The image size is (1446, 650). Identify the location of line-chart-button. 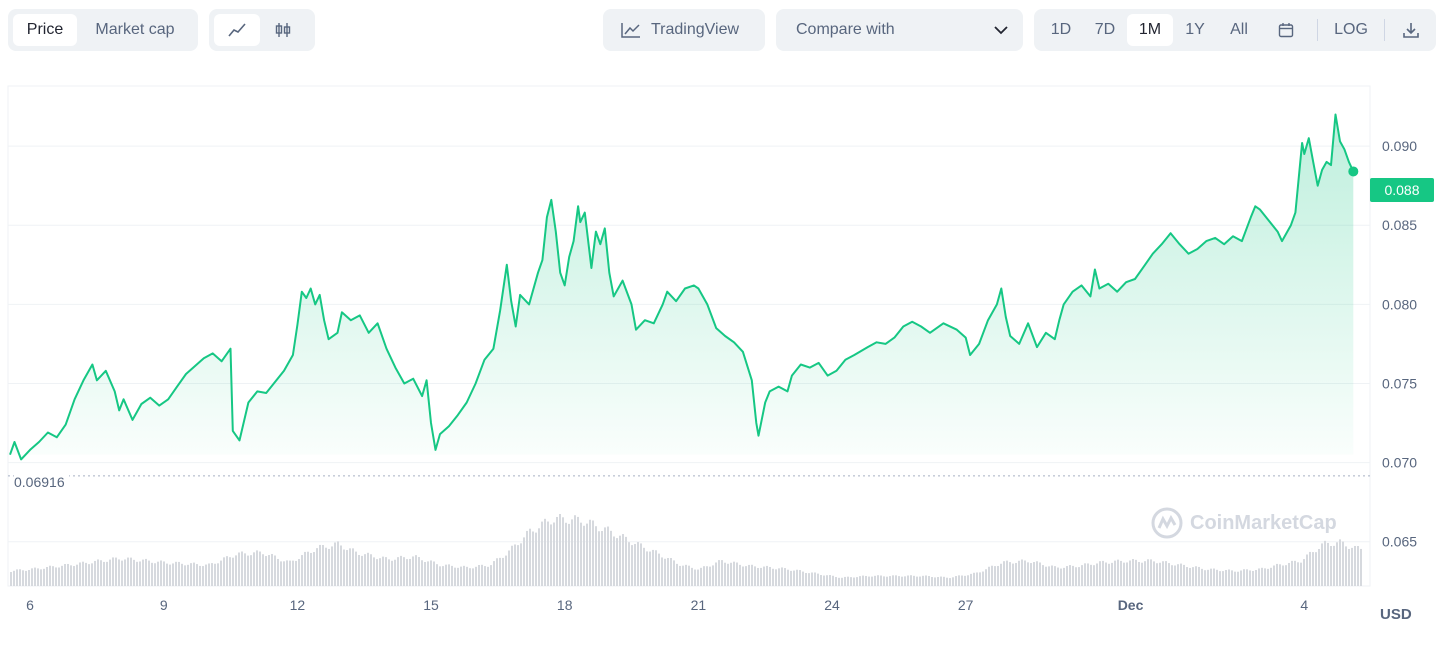
(237, 30).